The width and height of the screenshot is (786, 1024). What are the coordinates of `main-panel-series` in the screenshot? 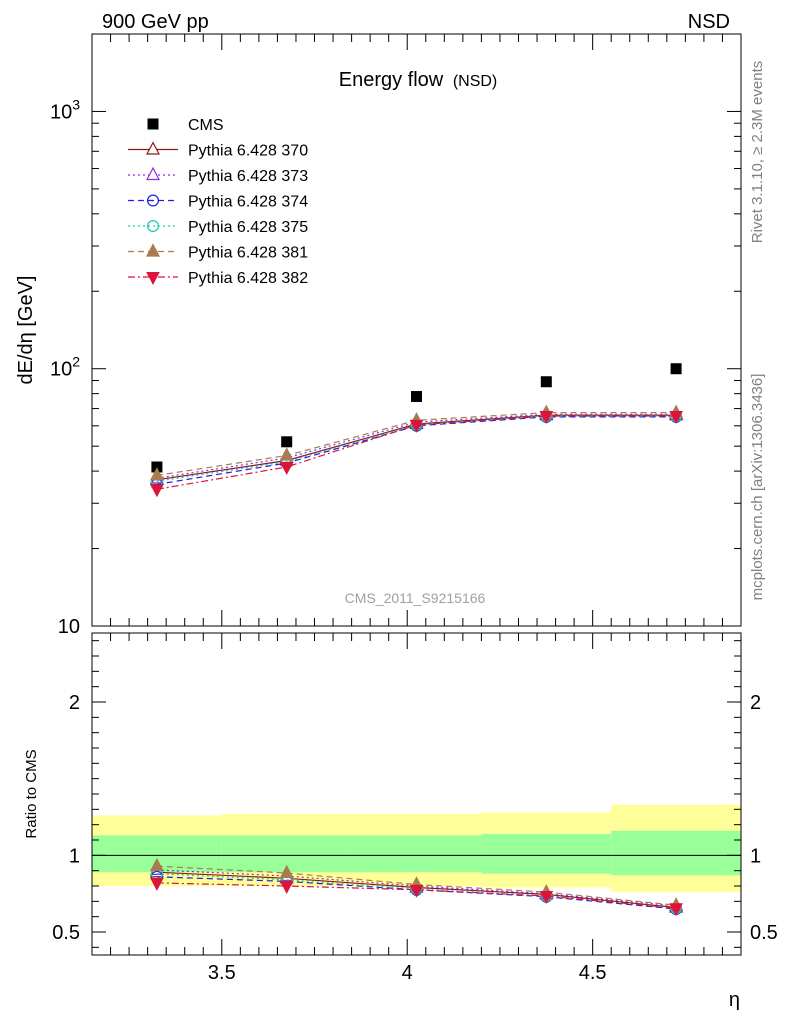 It's located at (416, 430).